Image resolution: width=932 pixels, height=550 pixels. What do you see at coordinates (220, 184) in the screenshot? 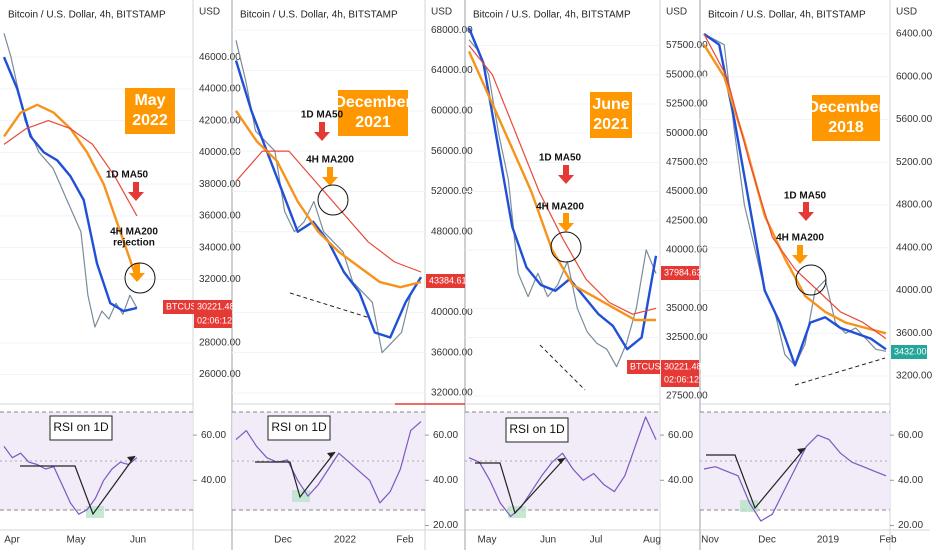
I see `y-tick-label: 38000.00` at bounding box center [220, 184].